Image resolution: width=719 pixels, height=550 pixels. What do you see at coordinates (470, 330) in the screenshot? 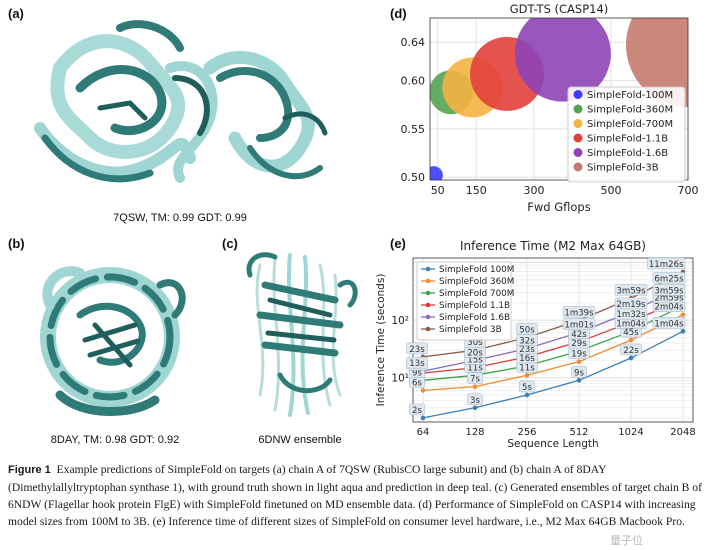
I see `chart-e-legend-label: SimpleFold 3B` at bounding box center [470, 330].